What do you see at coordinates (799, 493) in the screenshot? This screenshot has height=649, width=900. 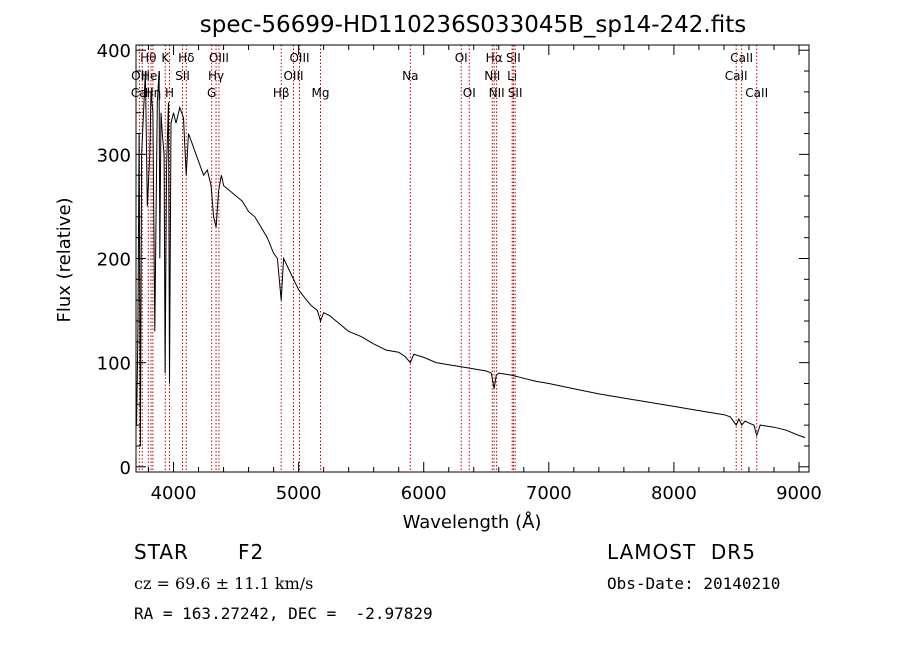 I see `x-tick-label-9000: 9000` at bounding box center [799, 493].